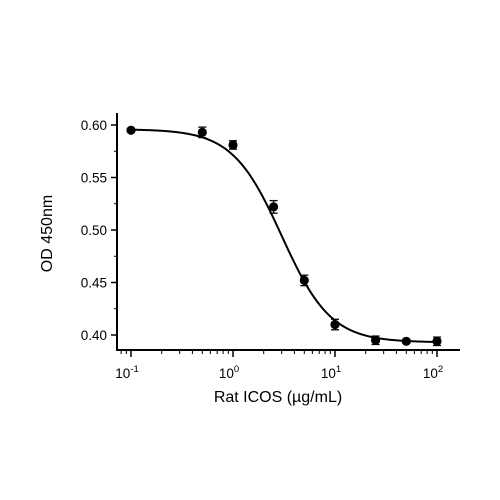  I want to click on x-tick-label: 10⁻¹, so click(126, 372).